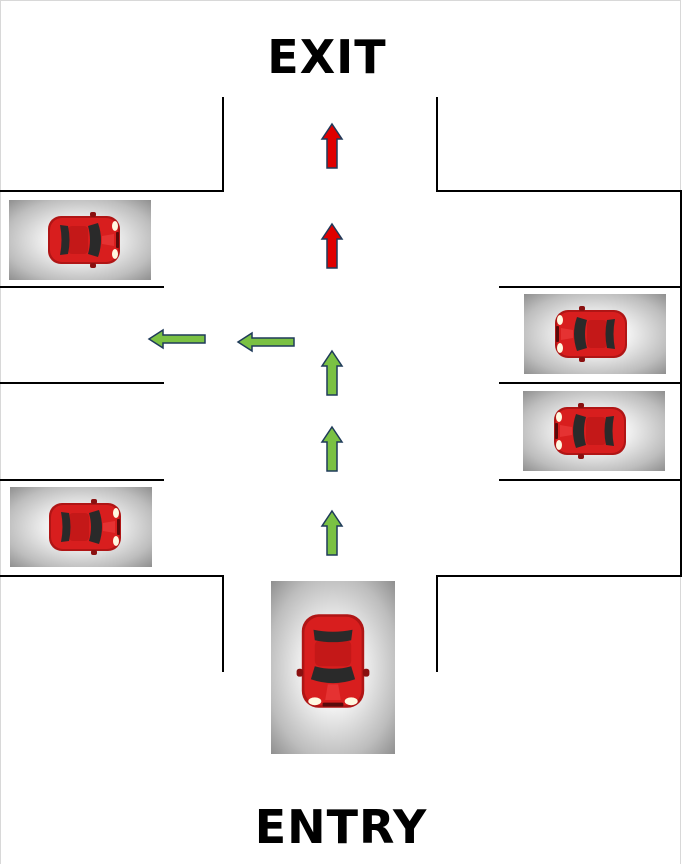 The width and height of the screenshot is (682, 865). What do you see at coordinates (112, 144) in the screenshot?
I see `lot-wall-top-left` at bounding box center [112, 144].